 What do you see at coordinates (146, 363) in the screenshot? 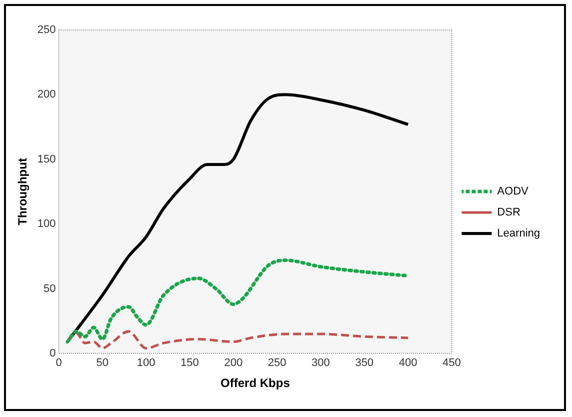
I see `x-tick-label: 100` at bounding box center [146, 363].